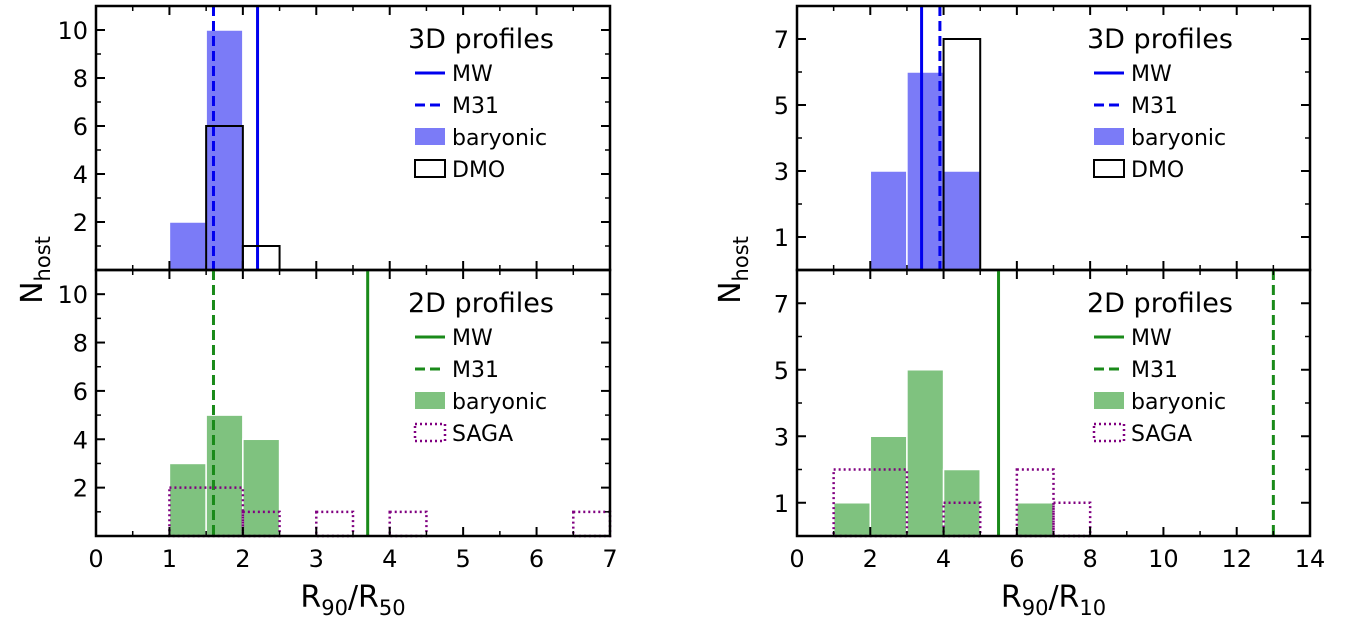 Image resolution: width=1352 pixels, height=622 pixels. What do you see at coordinates (1090, 559) in the screenshot?
I see `xtick-label: 8` at bounding box center [1090, 559].